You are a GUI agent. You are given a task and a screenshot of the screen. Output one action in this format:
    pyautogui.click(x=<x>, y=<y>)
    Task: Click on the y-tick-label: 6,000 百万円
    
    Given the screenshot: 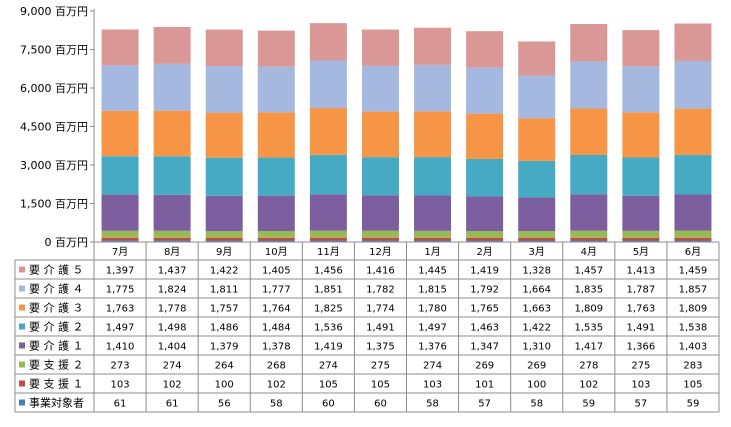 What is the action you would take?
    pyautogui.click(x=54, y=88)
    